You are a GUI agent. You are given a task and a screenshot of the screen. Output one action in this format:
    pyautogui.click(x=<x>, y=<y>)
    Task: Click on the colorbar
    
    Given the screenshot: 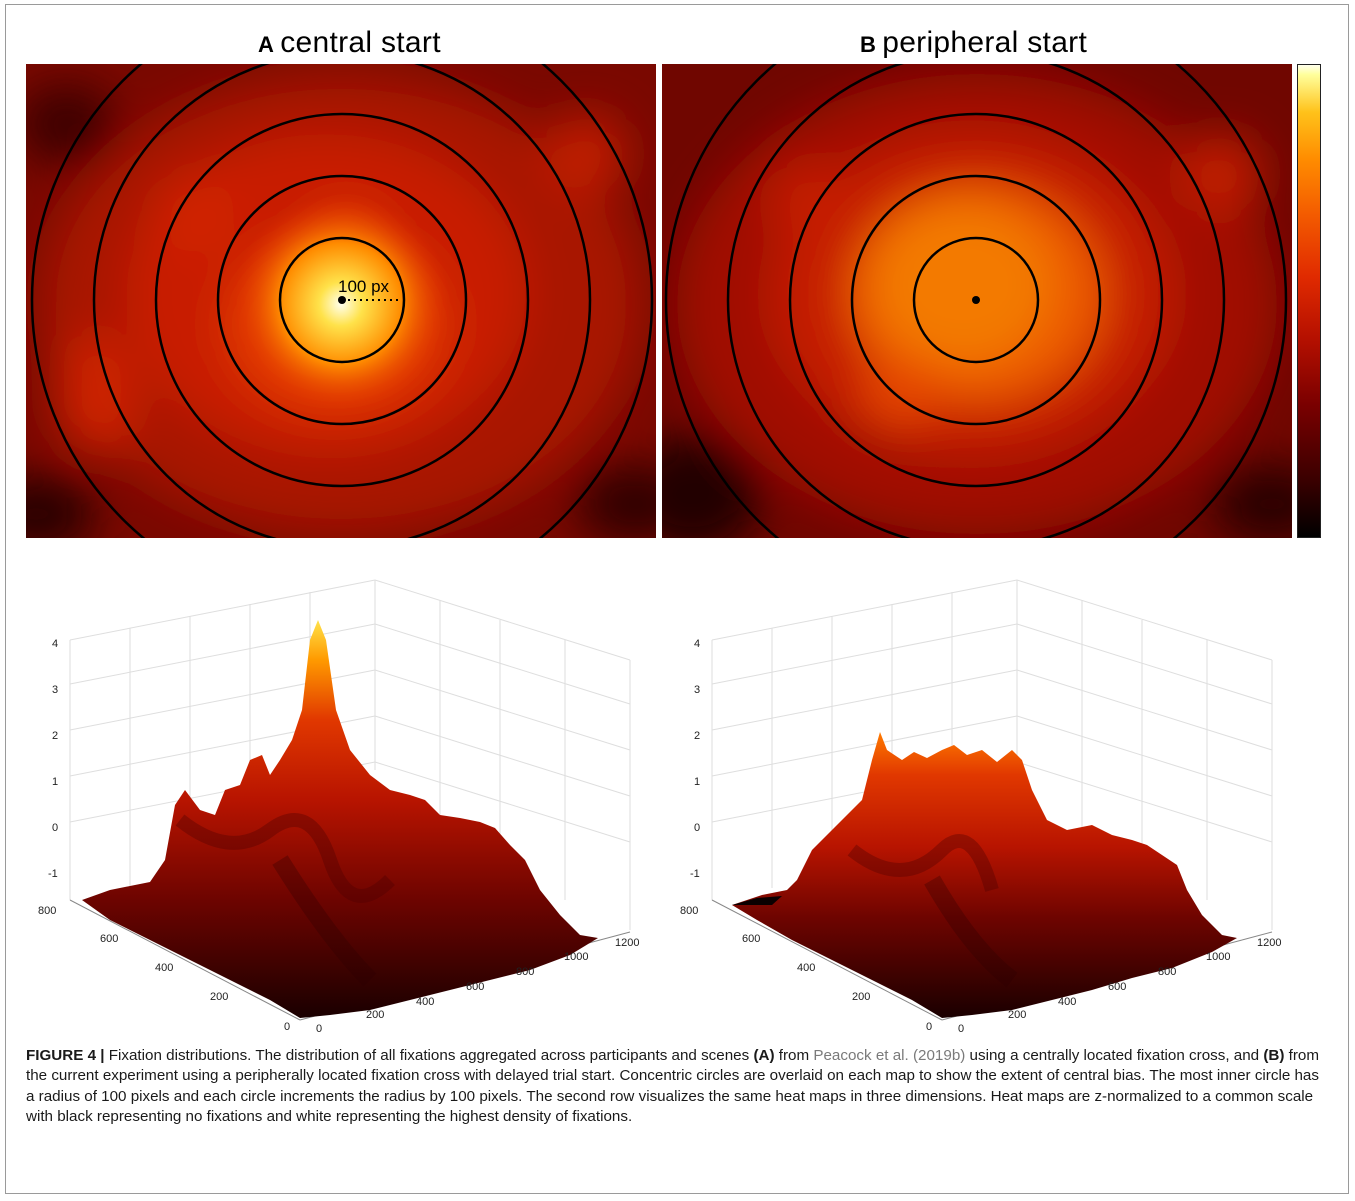 What is the action you would take?
    pyautogui.click(x=1309, y=301)
    